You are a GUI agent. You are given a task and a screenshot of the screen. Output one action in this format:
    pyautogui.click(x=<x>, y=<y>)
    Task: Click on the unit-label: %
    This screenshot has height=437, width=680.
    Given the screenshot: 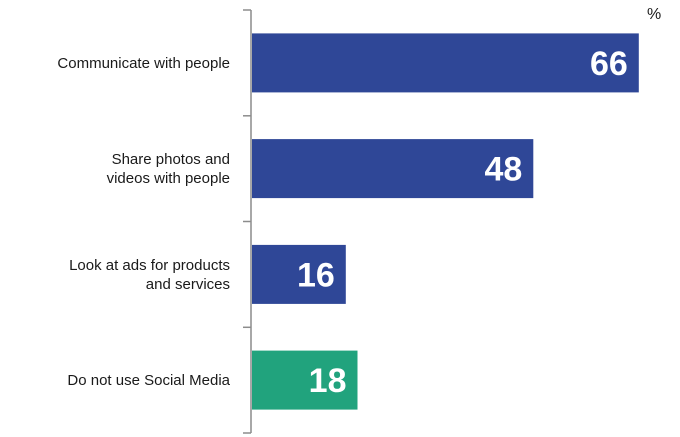 What is the action you would take?
    pyautogui.click(x=654, y=14)
    